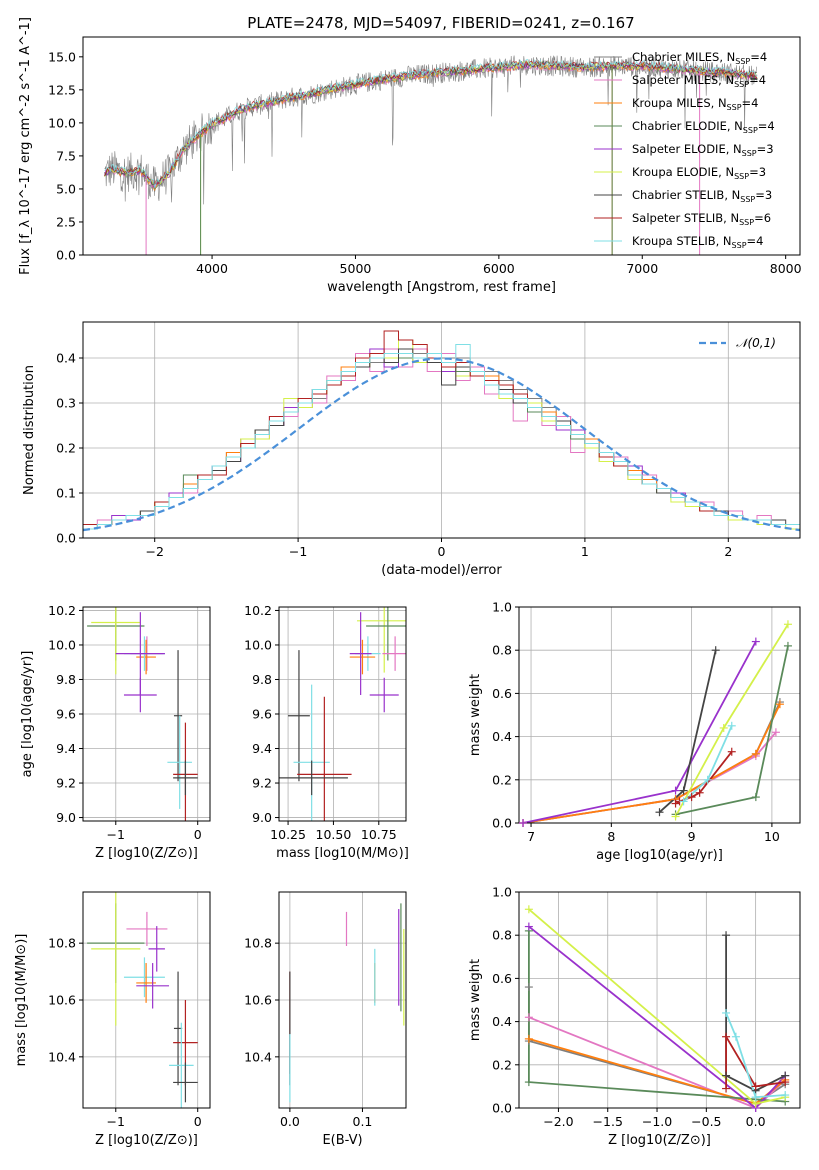  Describe the element at coordinates (699, 58) in the screenshot. I see `legend-label: Chabrier MILES, NSSP=4` at that location.